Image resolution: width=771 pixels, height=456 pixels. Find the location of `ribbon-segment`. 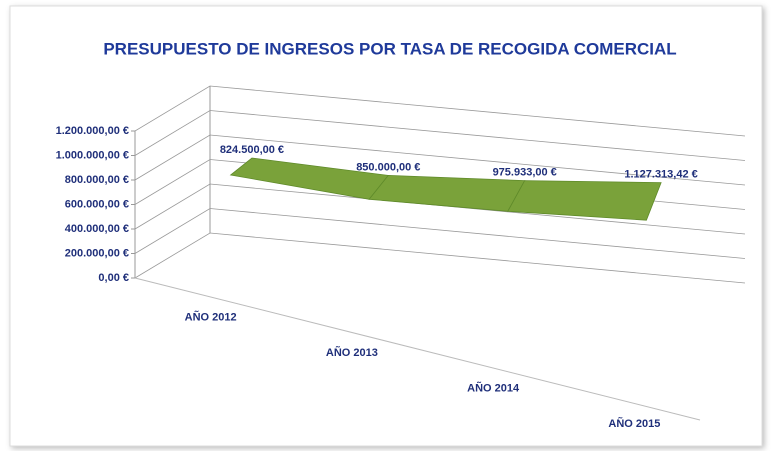

ribbon-segment is located at coordinates (584, 200).